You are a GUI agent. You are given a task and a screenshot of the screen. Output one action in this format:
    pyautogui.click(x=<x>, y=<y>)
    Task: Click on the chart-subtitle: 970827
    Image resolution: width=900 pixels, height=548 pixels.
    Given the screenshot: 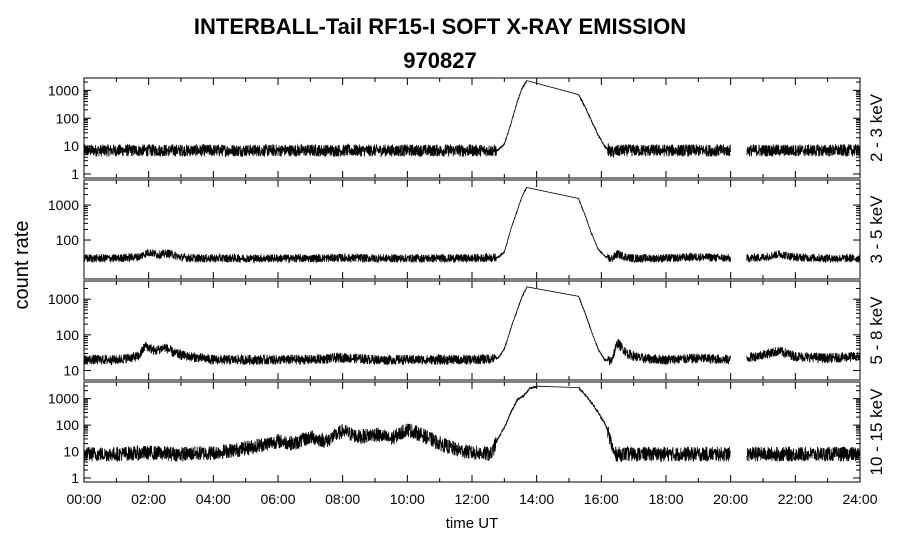 What is the action you would take?
    pyautogui.click(x=439, y=60)
    